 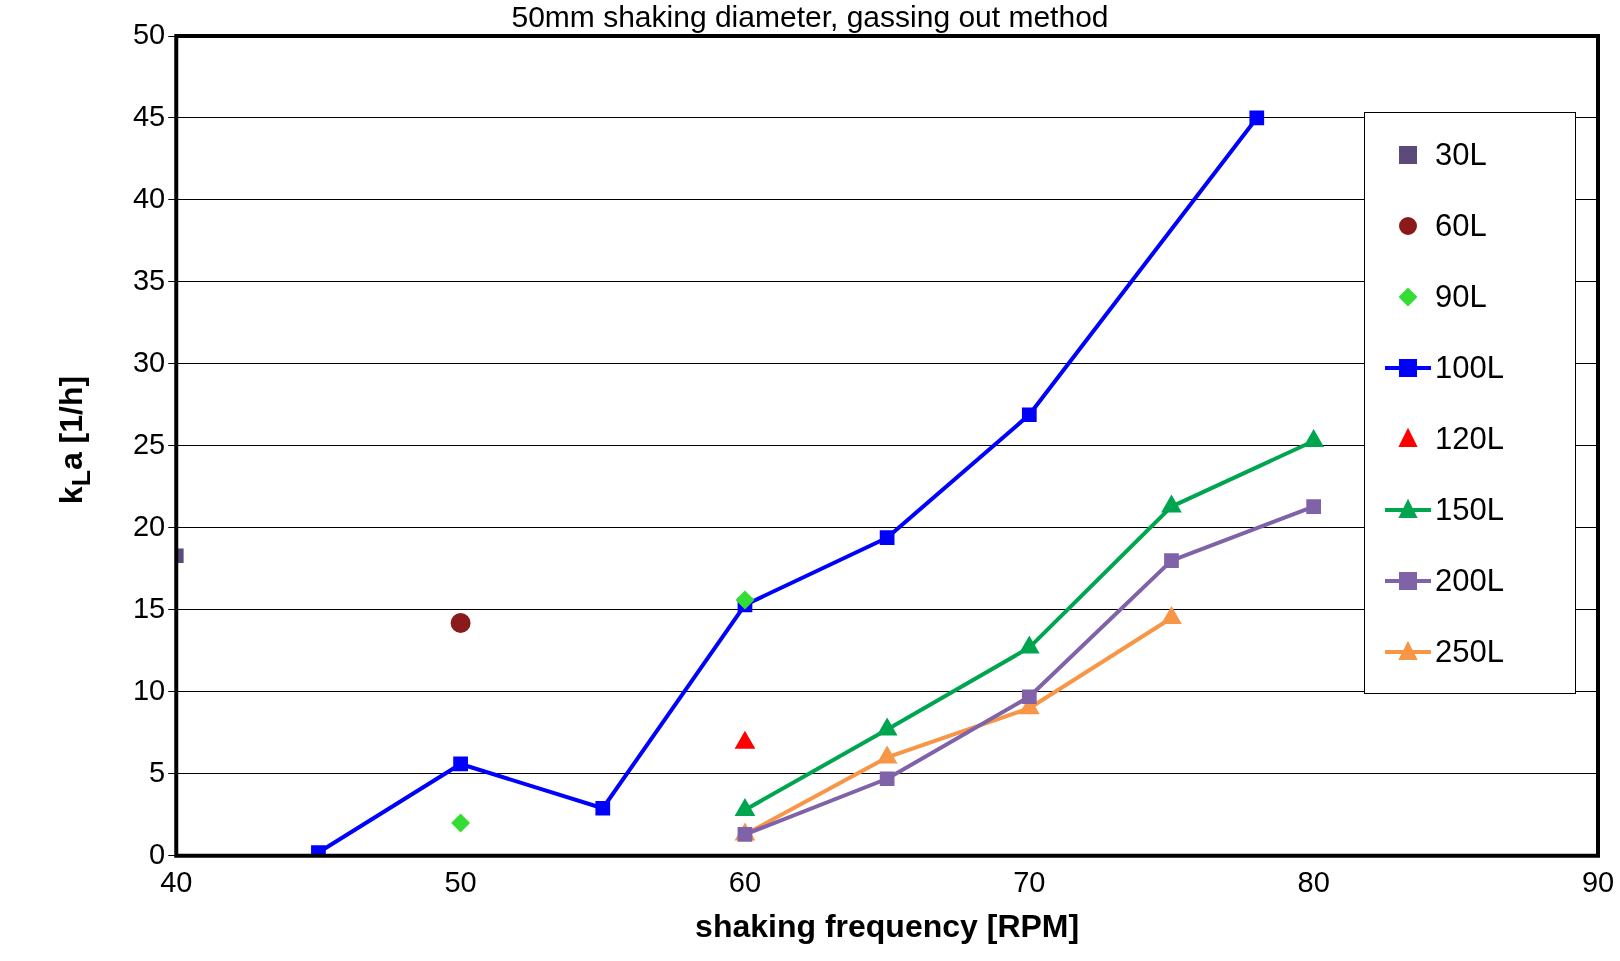 I want to click on y-tick-label: 35, so click(x=149, y=279).